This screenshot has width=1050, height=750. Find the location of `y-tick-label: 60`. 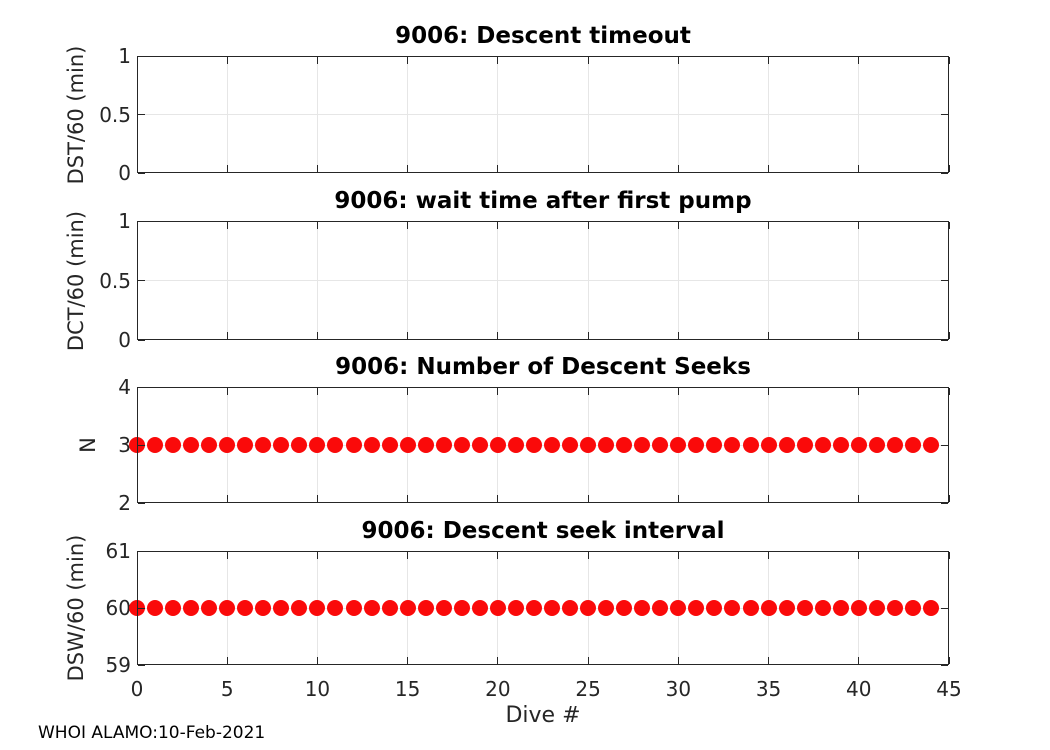

y-tick-label: 60 is located at coordinates (118, 608).